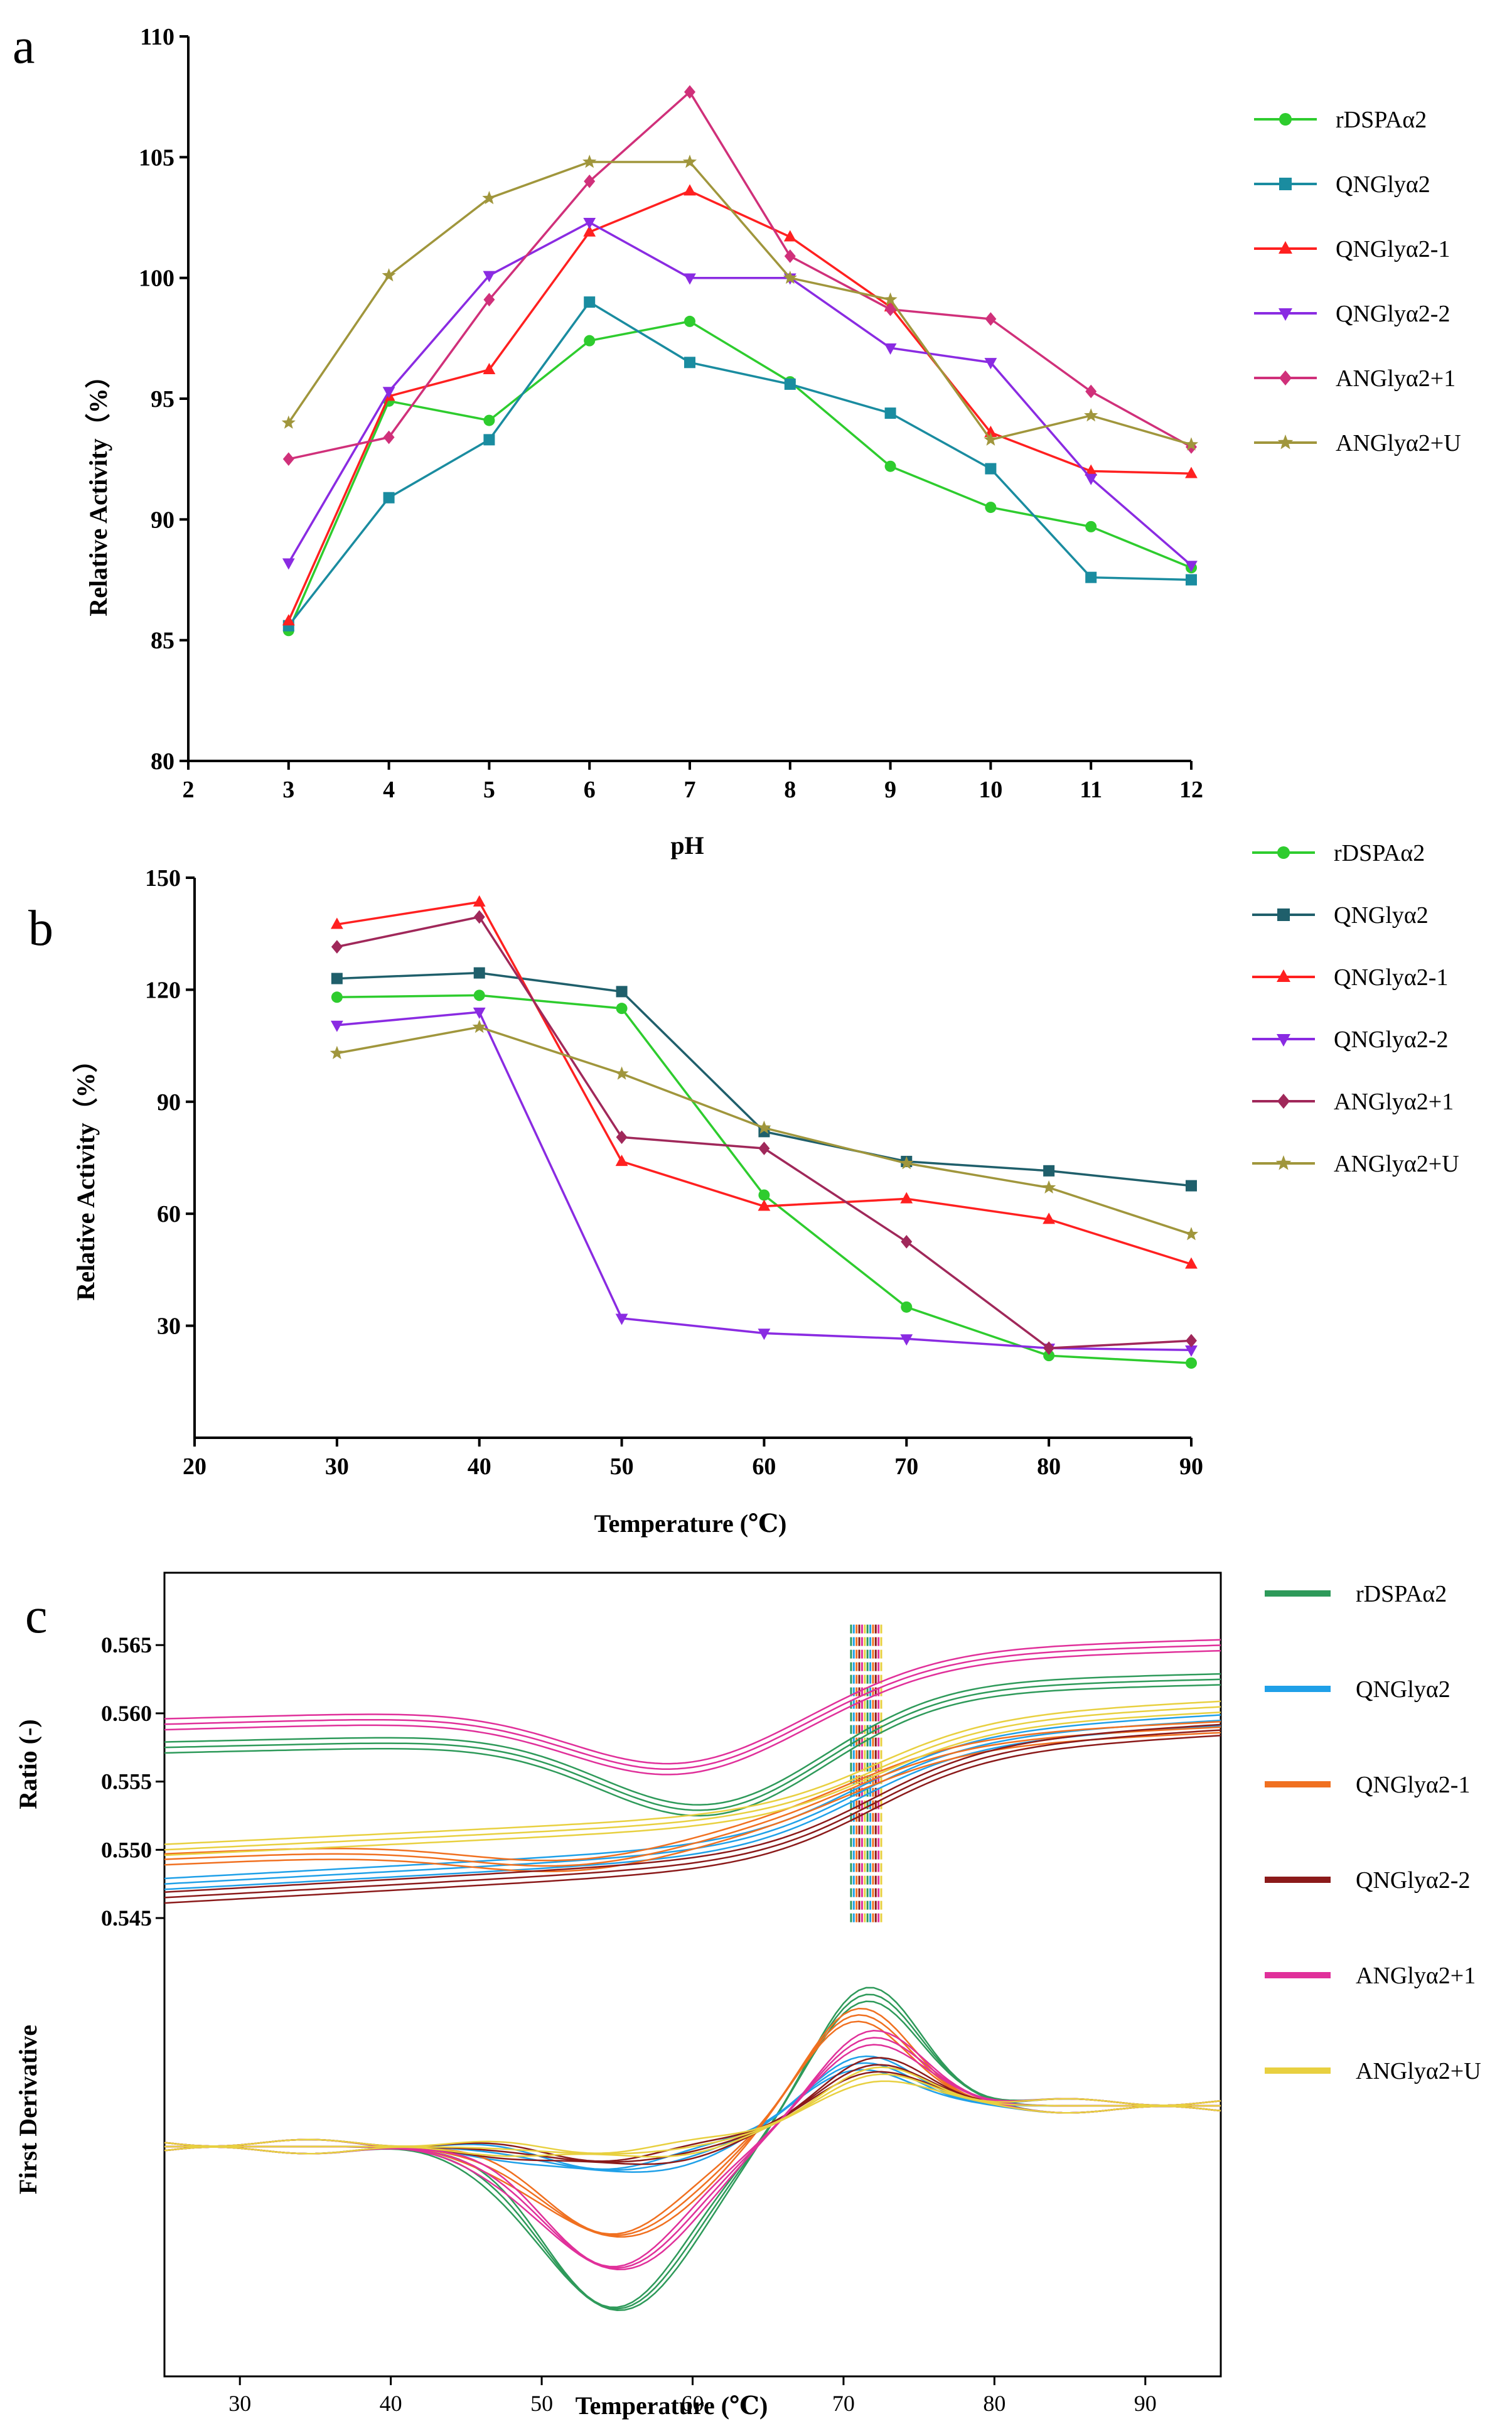 This screenshot has width=1512, height=2431. What do you see at coordinates (790, 790) in the screenshot?
I see `chartA-xtick-label: 8` at bounding box center [790, 790].